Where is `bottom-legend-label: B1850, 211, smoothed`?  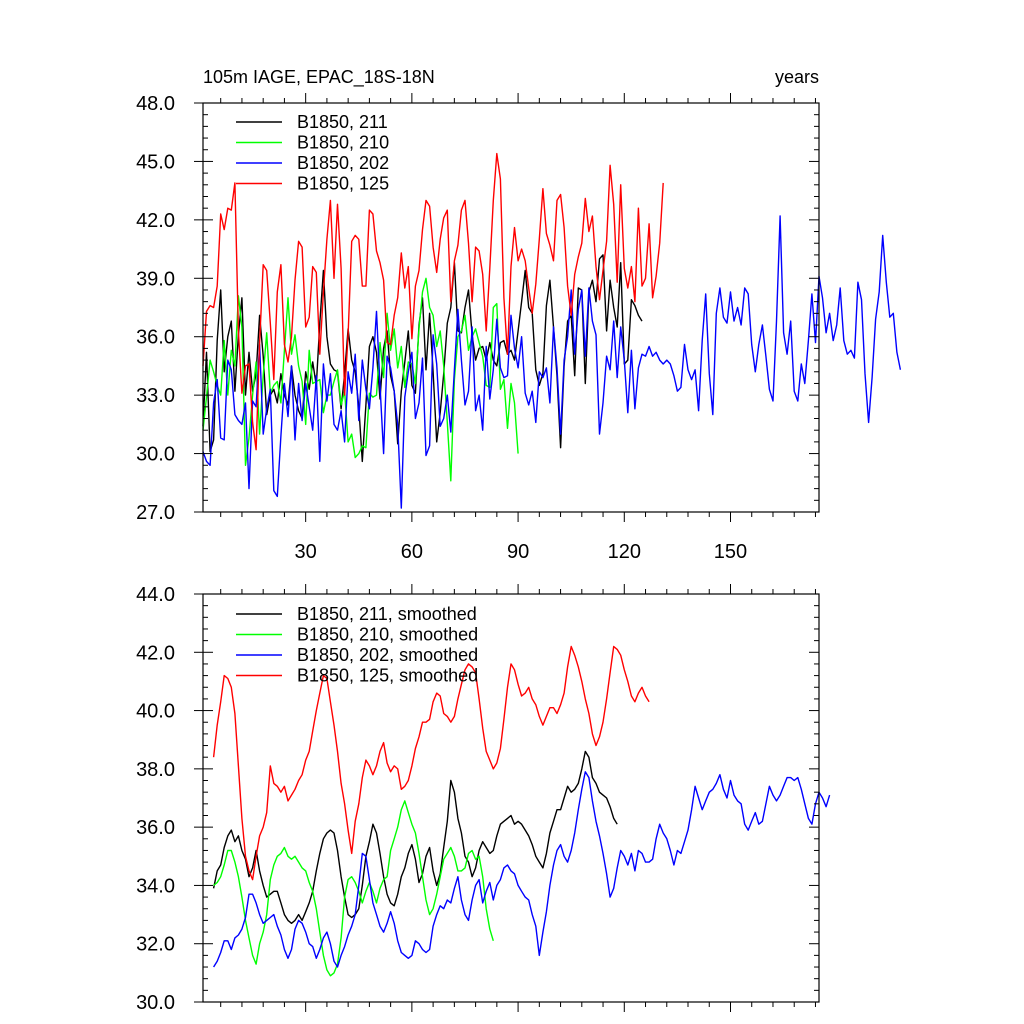
bottom-legend-label: B1850, 211, smoothed is located at coordinates (387, 614).